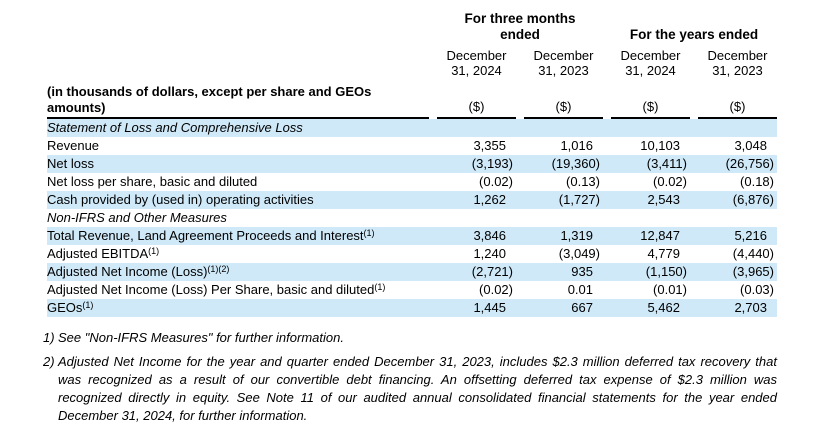  I want to click on period-header-three-months: For three months ended, so click(520, 27).